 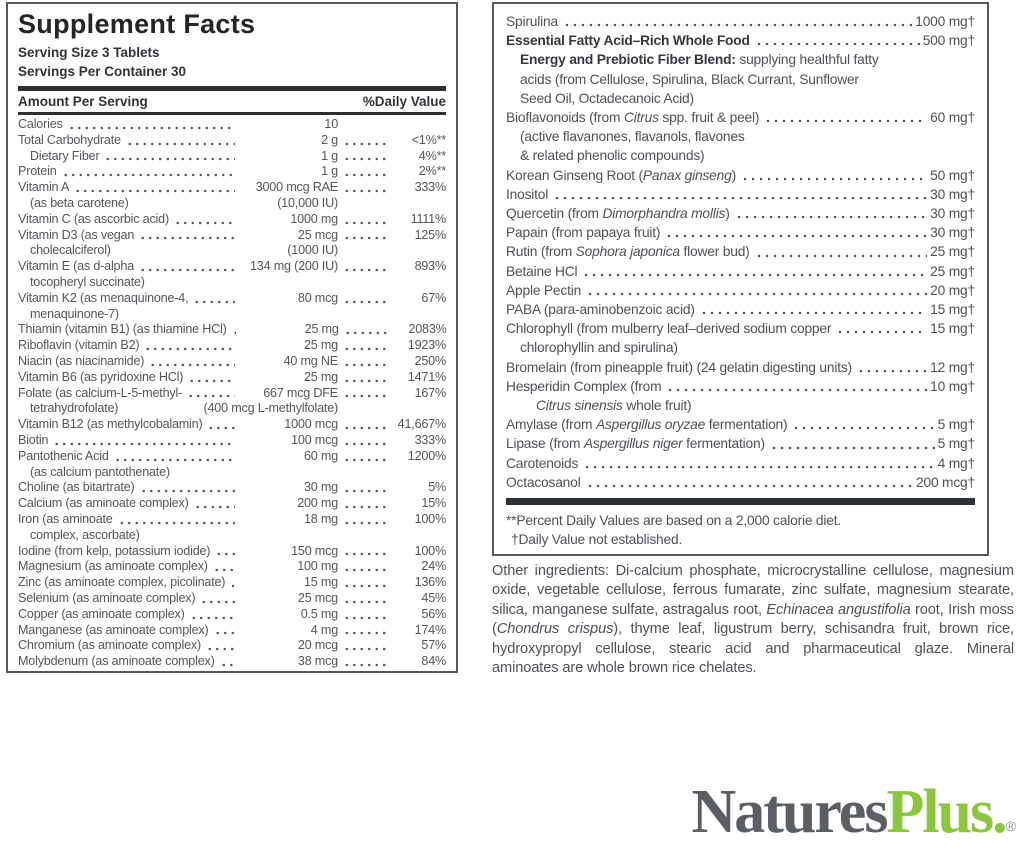 I want to click on nutrient-row: Biotin 100 mcg 333%, so click(x=232, y=441).